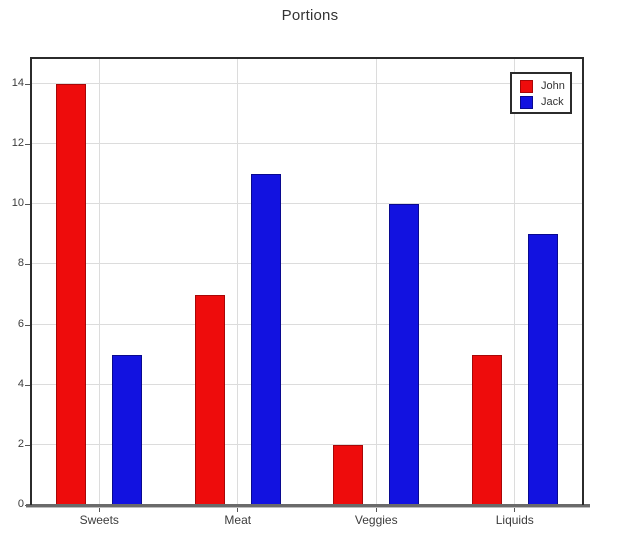 This screenshot has height=537, width=620. I want to click on legend-label-jack: Jack, so click(552, 101).